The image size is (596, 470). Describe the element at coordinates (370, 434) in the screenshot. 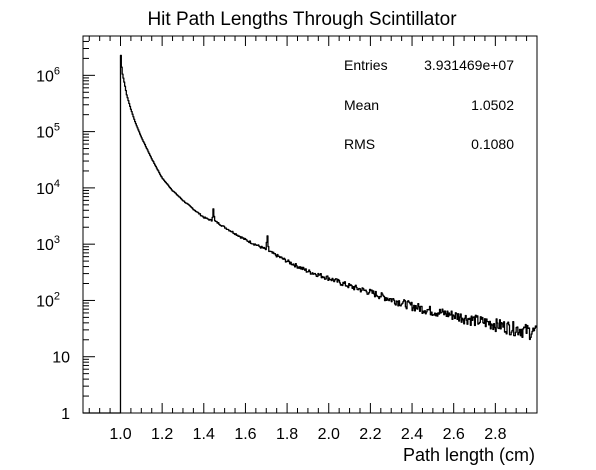

I see `x-tick-label: 2.2` at that location.